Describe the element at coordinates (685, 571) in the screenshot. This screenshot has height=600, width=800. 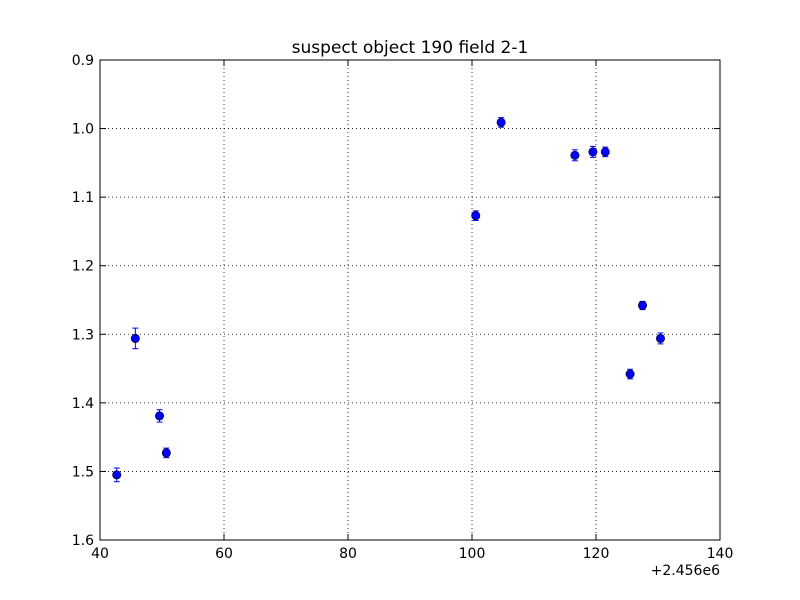
I see `x-offset-label: +2.456e6` at that location.